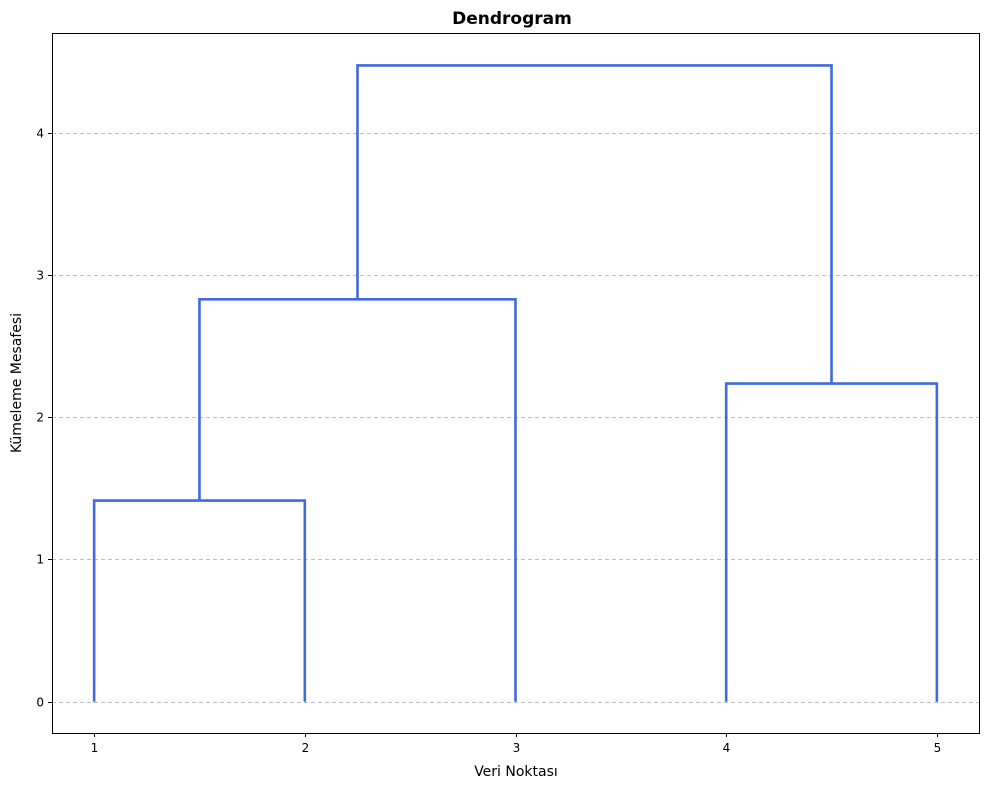  Describe the element at coordinates (17, 383) in the screenshot. I see `y-axis-label: Kümeleme Mesafesi` at that location.